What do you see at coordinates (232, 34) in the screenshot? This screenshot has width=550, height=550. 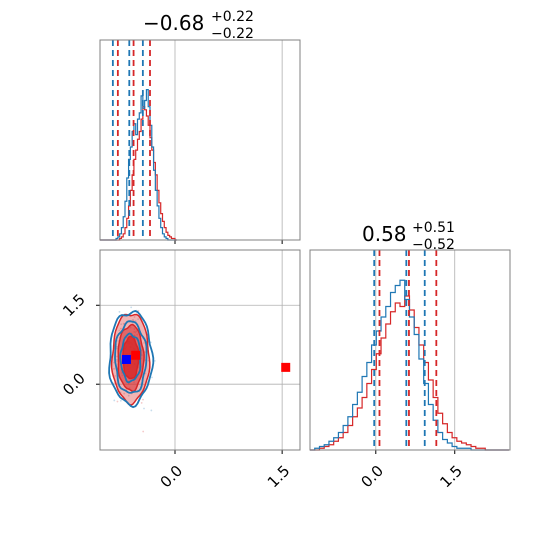 I see `title-param-1-minus: −0.22` at bounding box center [232, 34].